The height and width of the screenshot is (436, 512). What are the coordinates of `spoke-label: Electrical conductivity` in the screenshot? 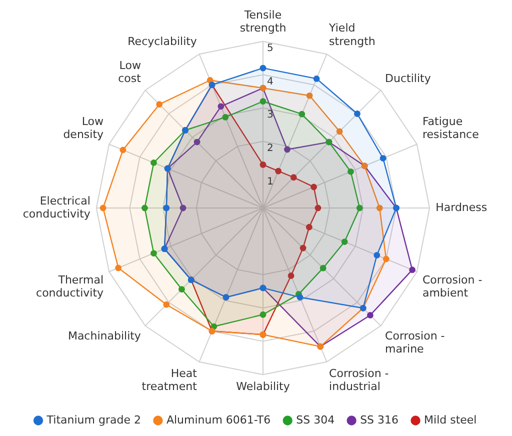 It's located at (56, 207).